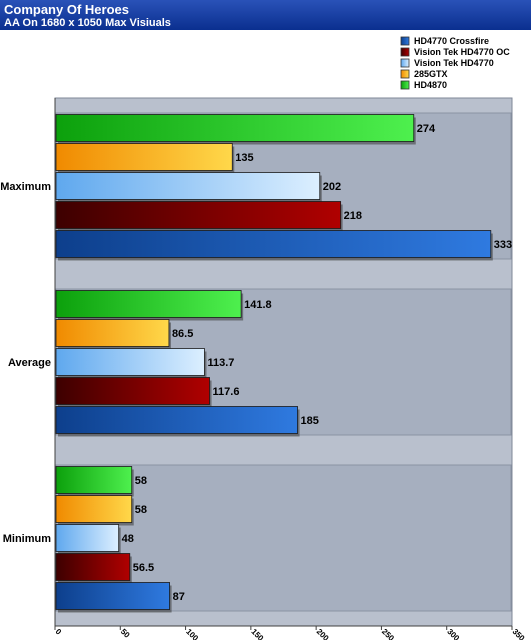 The image size is (531, 640). Describe the element at coordinates (388, 633) in the screenshot. I see `x-tick-label: 250` at that location.